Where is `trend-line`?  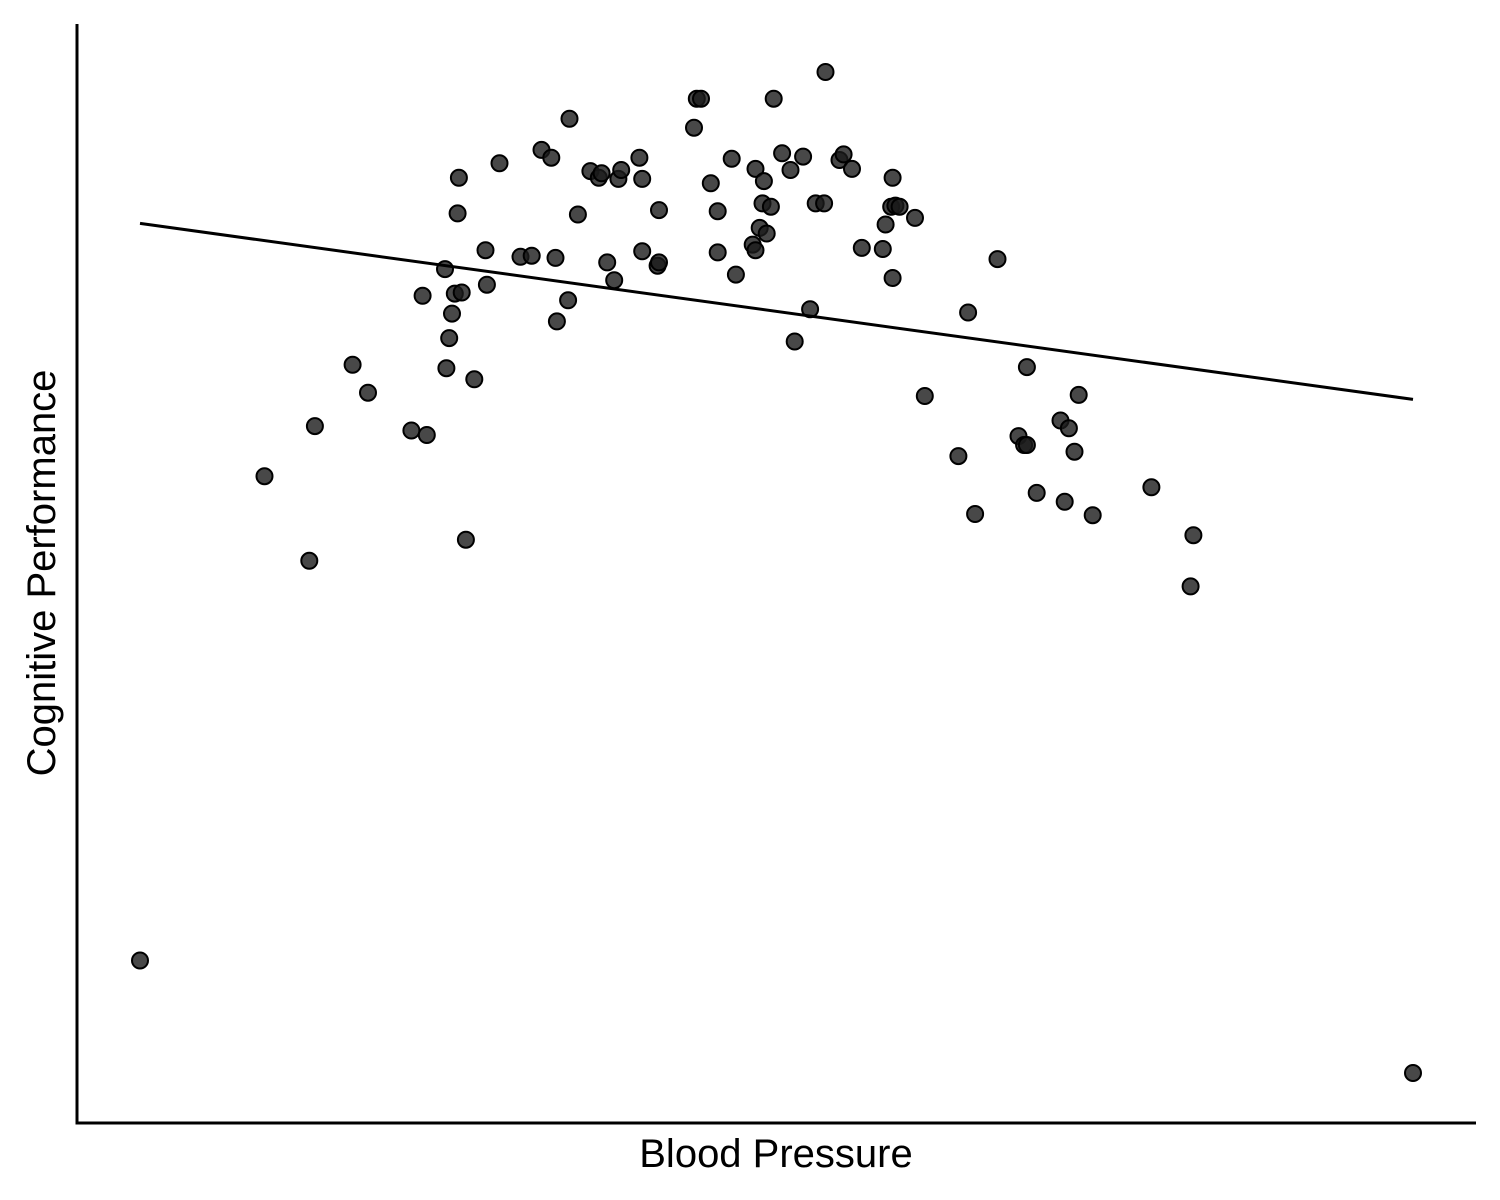
trend-line is located at coordinates (776, 311).